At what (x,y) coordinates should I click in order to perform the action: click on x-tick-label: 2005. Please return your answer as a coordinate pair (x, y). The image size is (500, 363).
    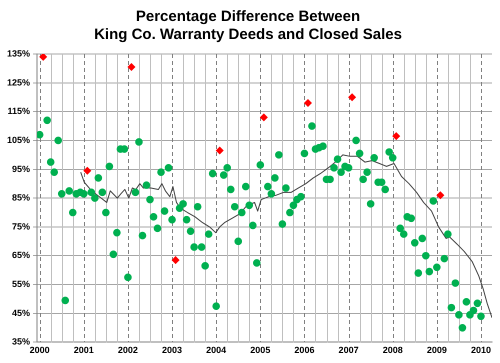
    Looking at the image, I should click on (260, 350).